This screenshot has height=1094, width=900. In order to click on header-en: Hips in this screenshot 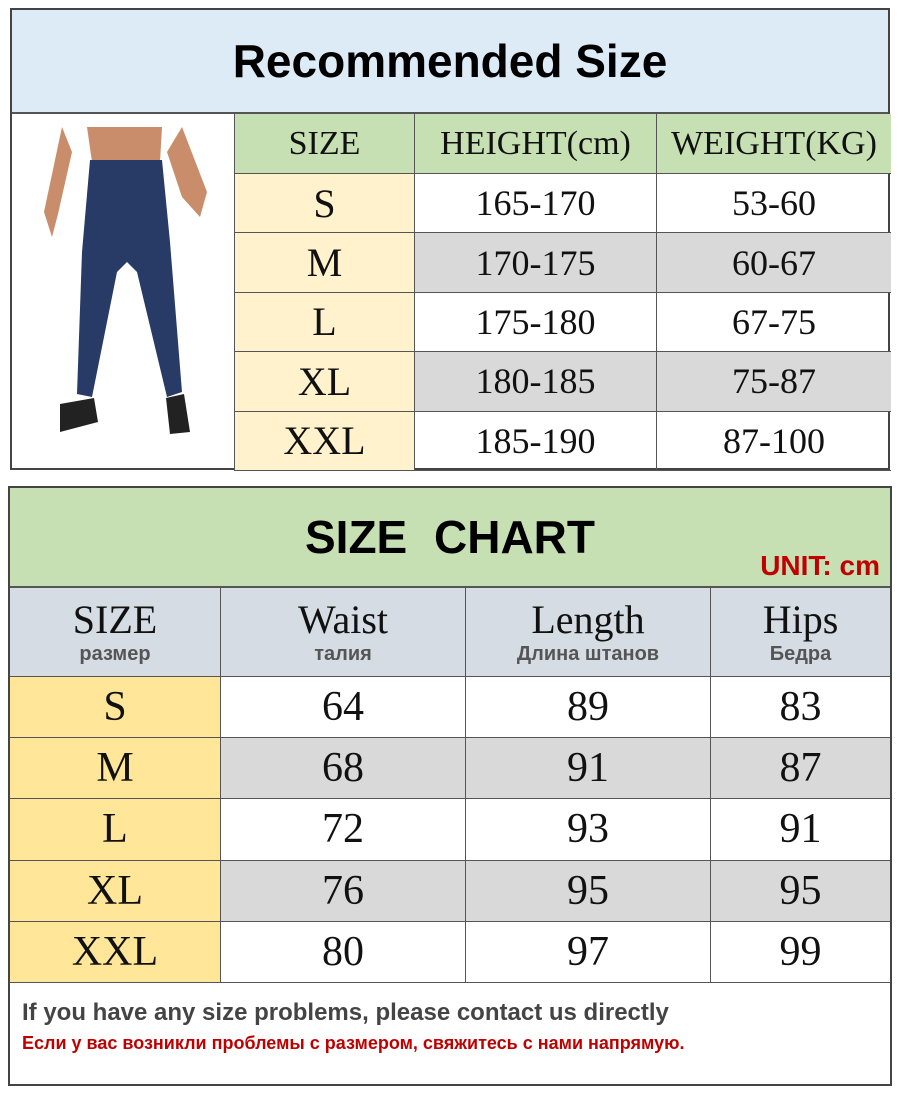, I will do `click(800, 619)`.